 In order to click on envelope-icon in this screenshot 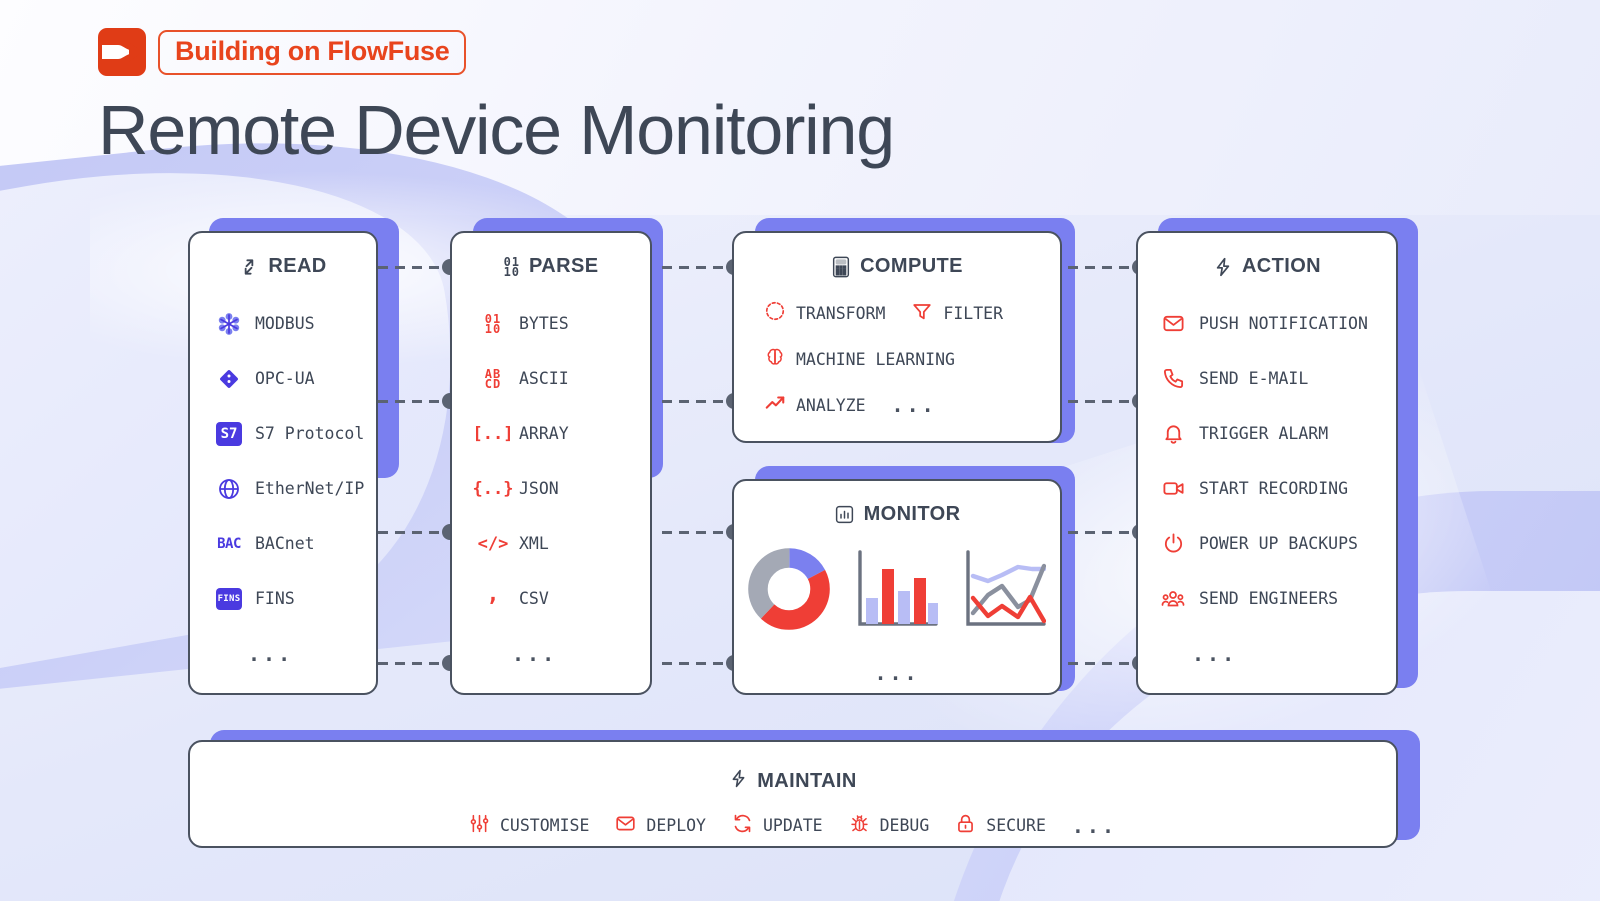, I will do `click(625, 825)`.